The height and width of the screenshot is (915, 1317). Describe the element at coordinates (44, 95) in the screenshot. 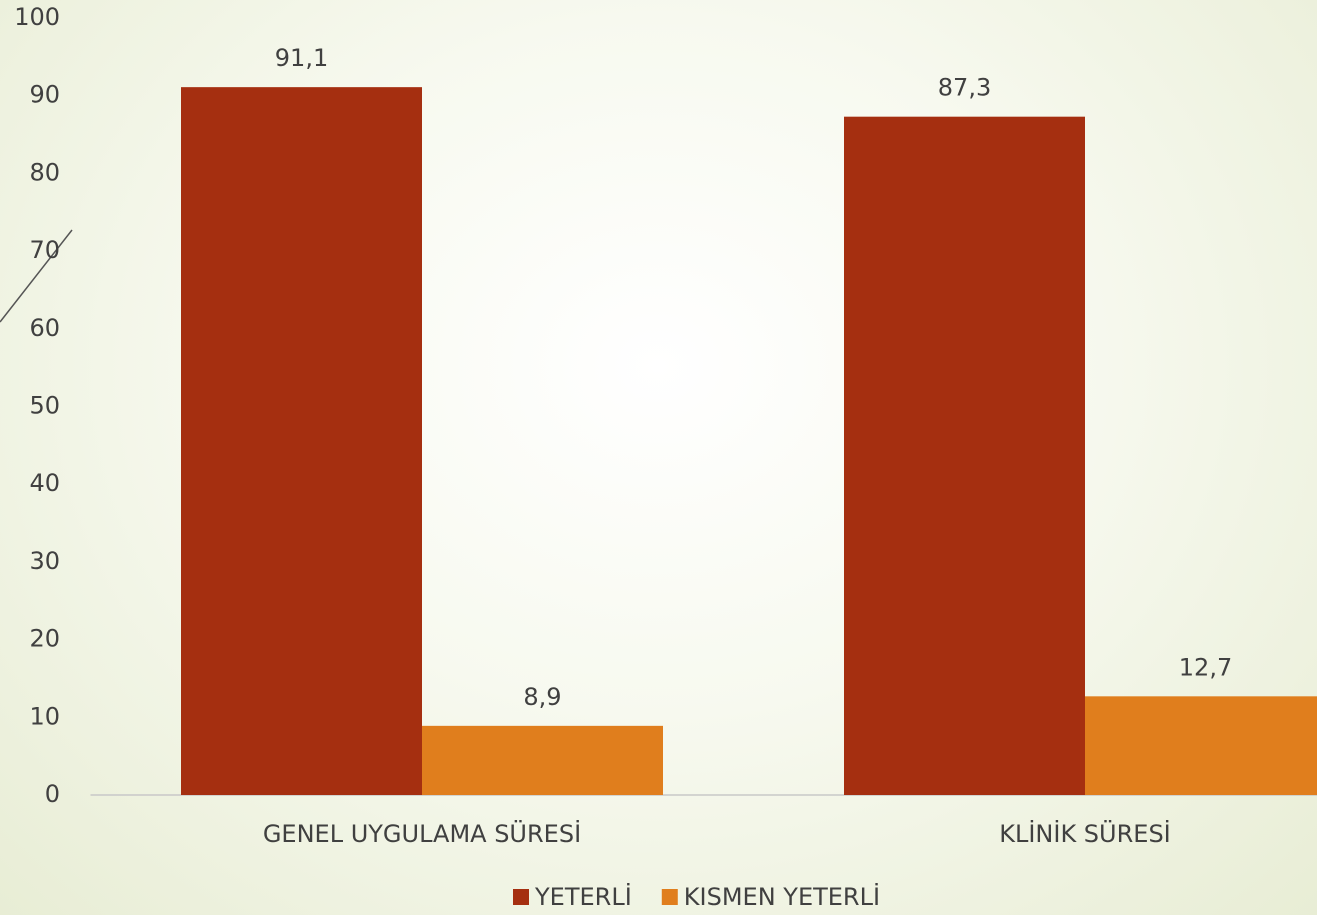

I see `y-tick-label: 90` at that location.